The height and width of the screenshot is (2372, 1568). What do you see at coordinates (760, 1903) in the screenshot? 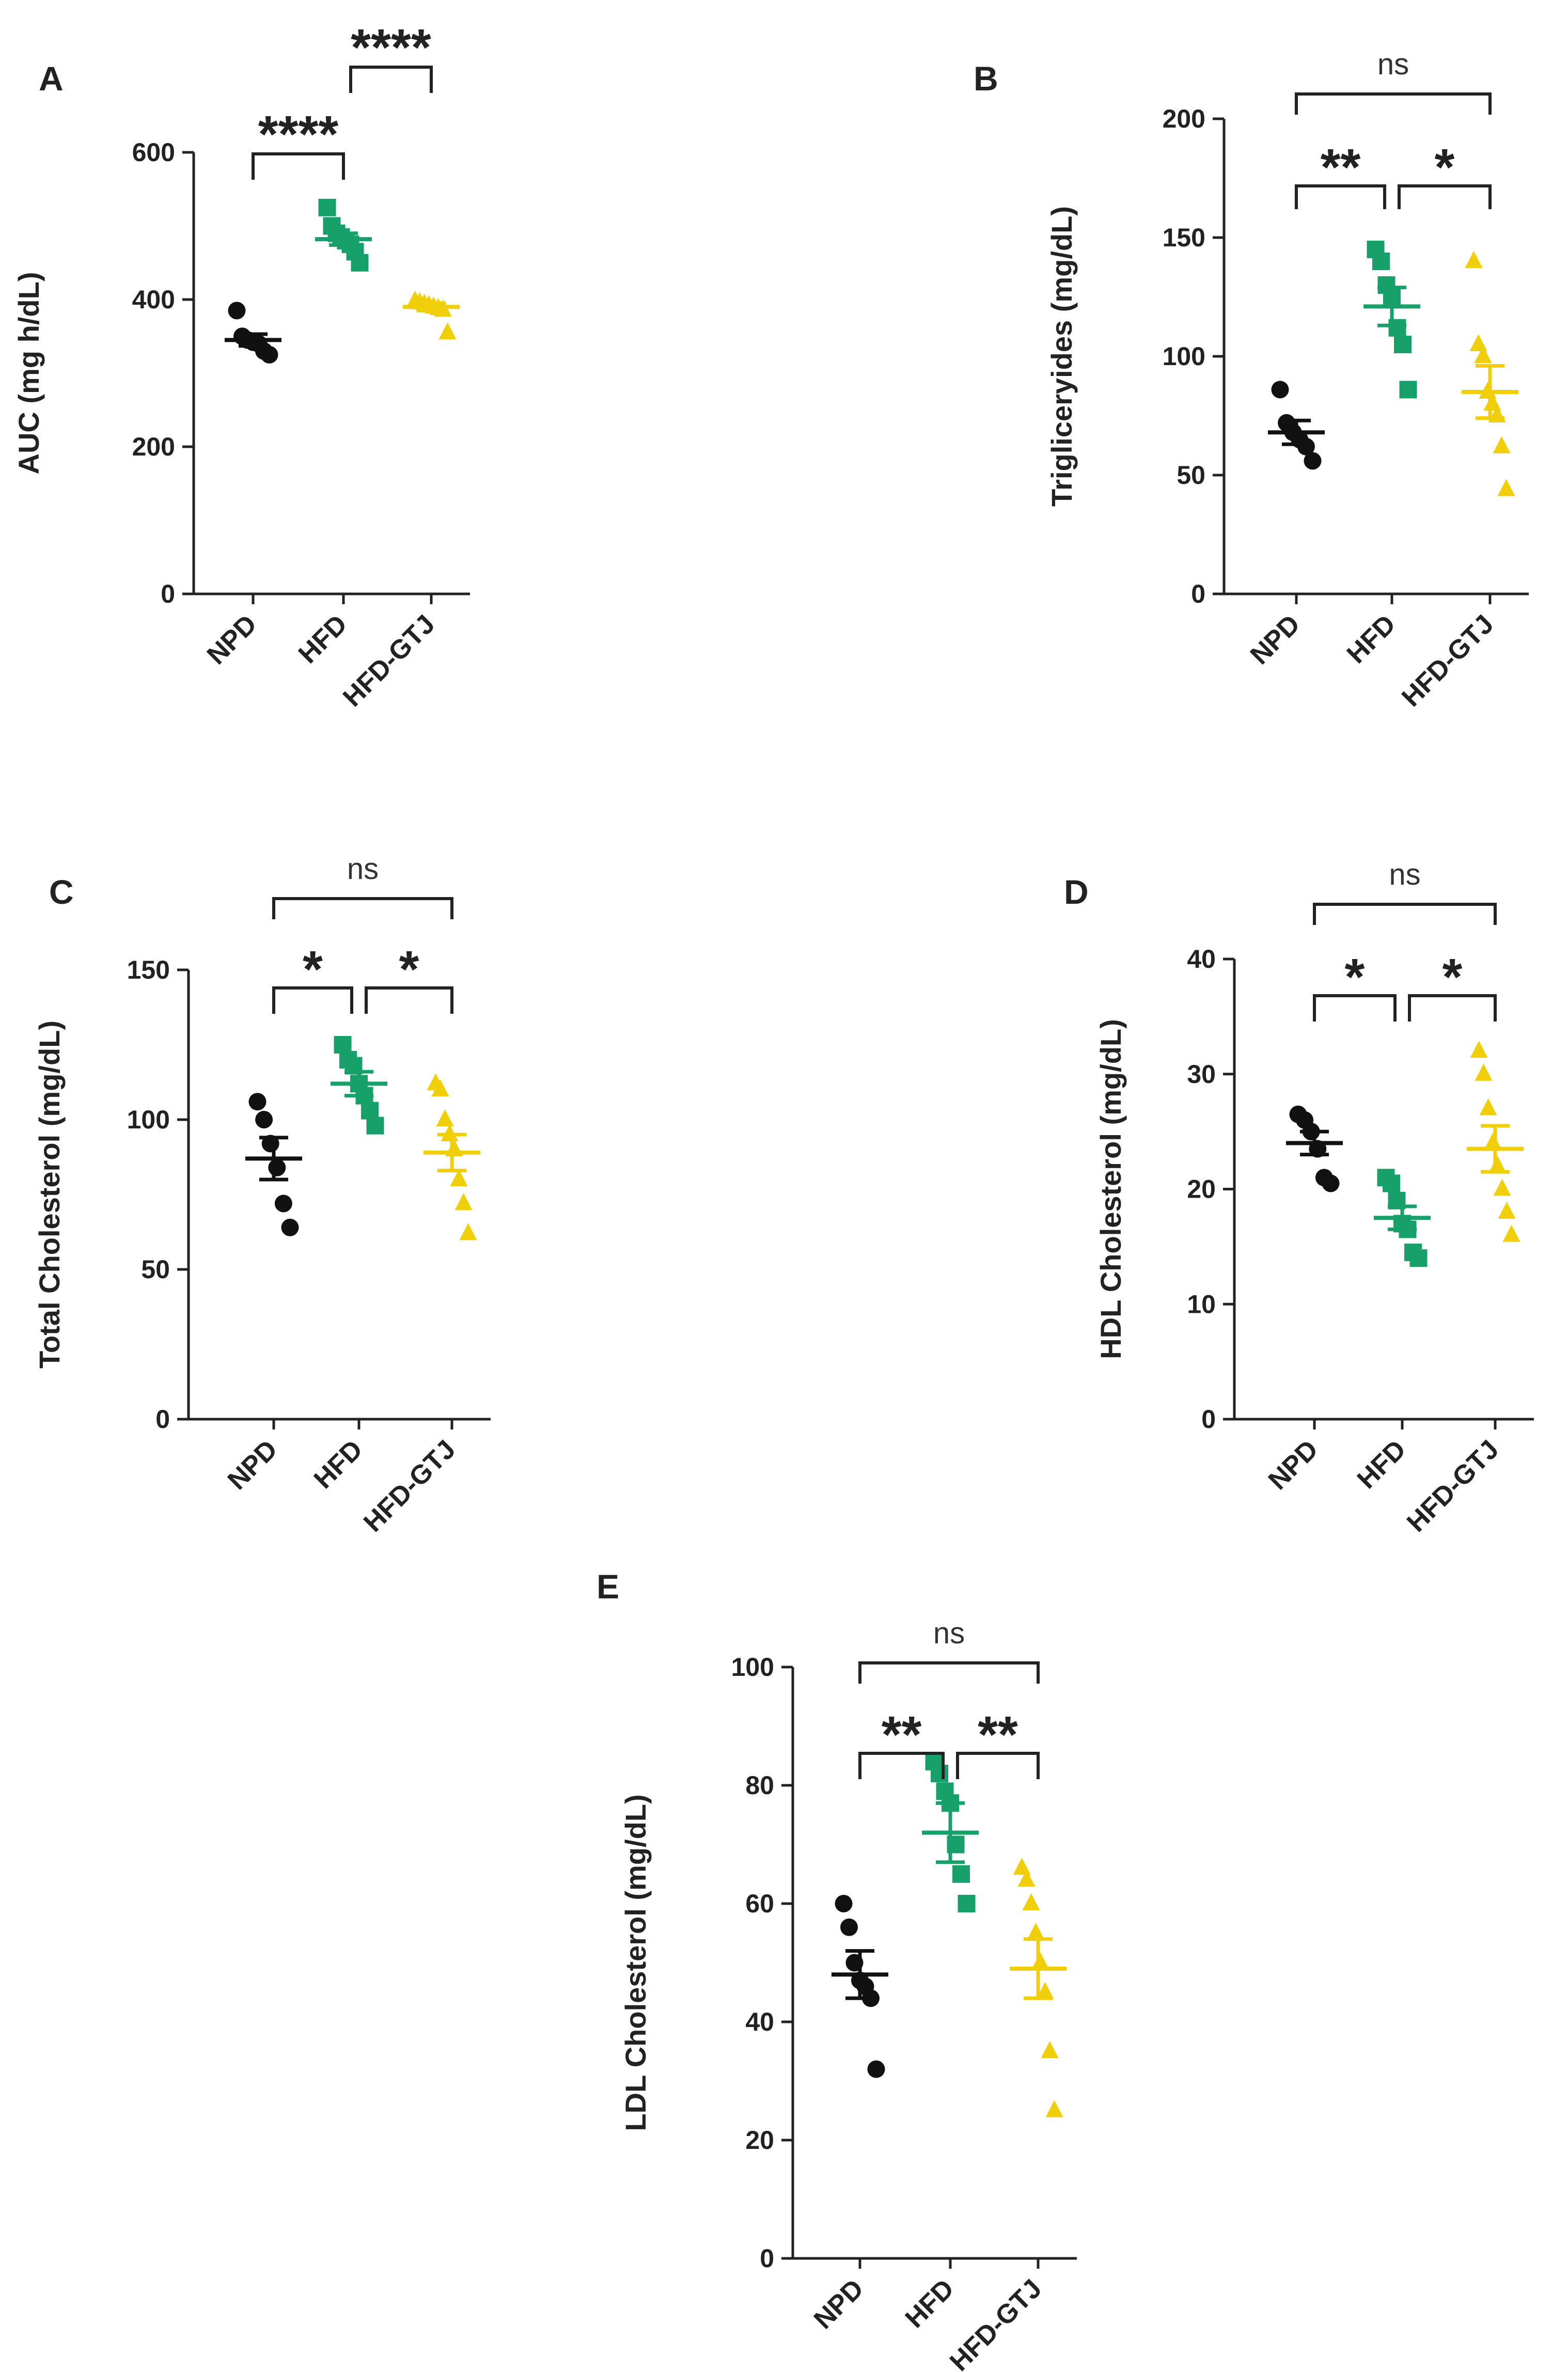
I see `y-tick-label: 60` at bounding box center [760, 1903].